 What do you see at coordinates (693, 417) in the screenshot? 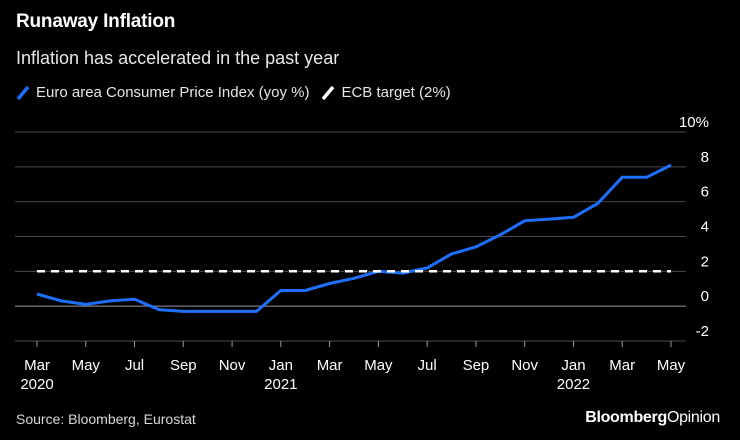
I see `brand-part-2: Opinion` at bounding box center [693, 417].